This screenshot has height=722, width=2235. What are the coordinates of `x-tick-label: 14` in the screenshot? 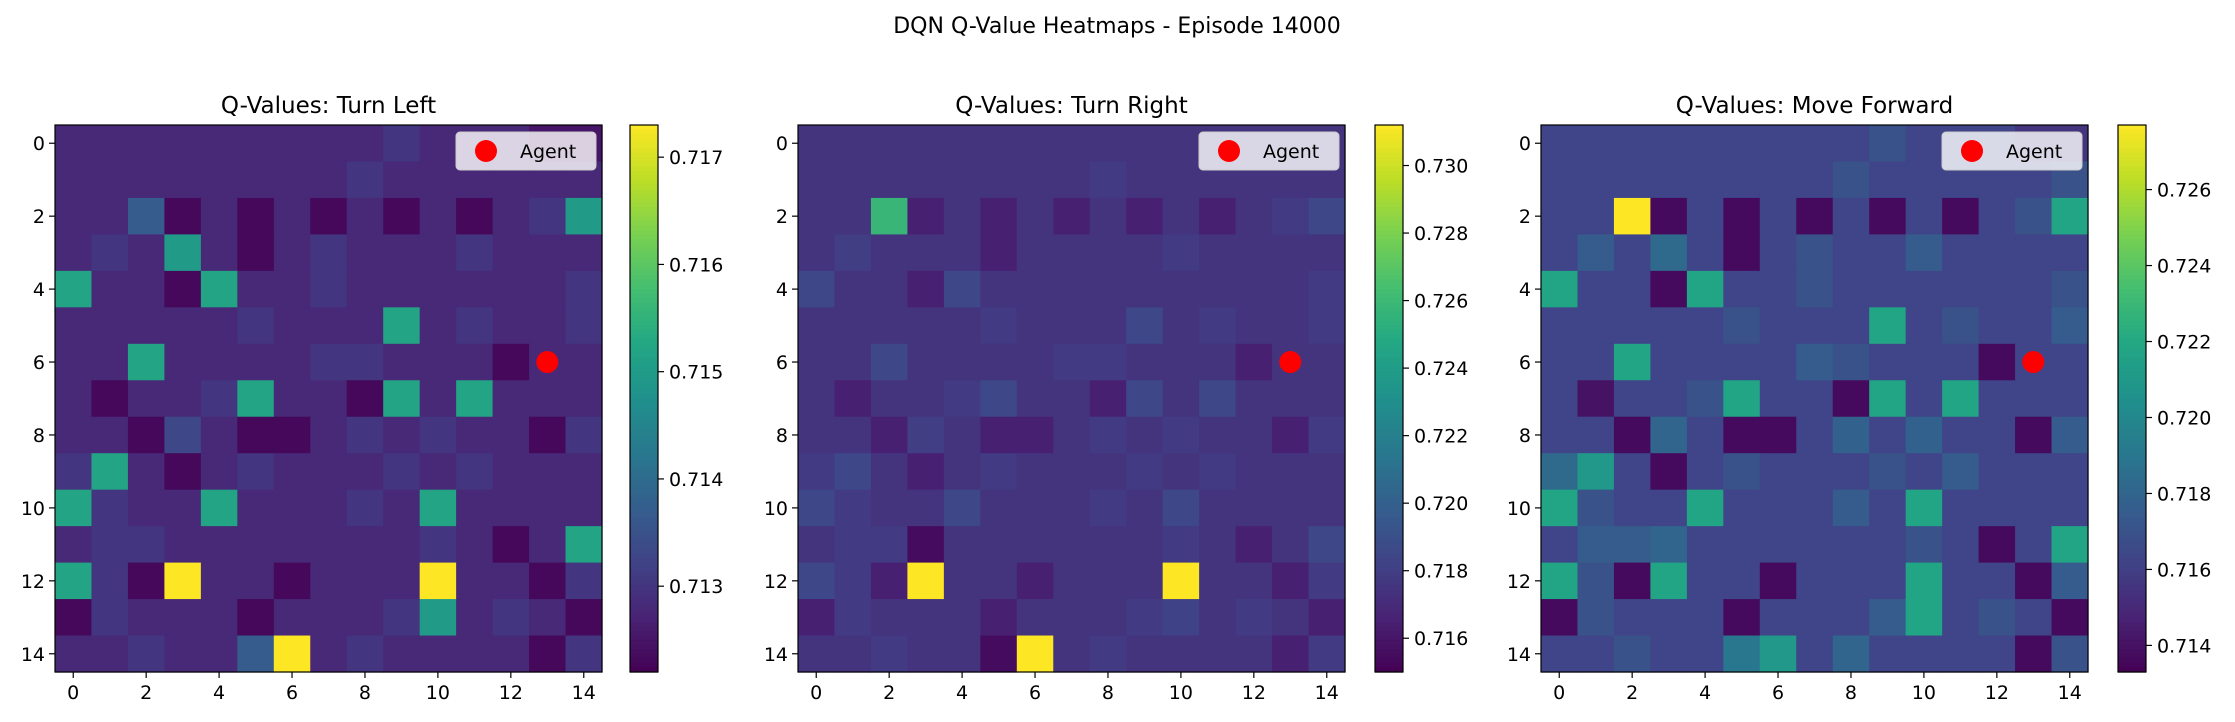 It's located at (2070, 693).